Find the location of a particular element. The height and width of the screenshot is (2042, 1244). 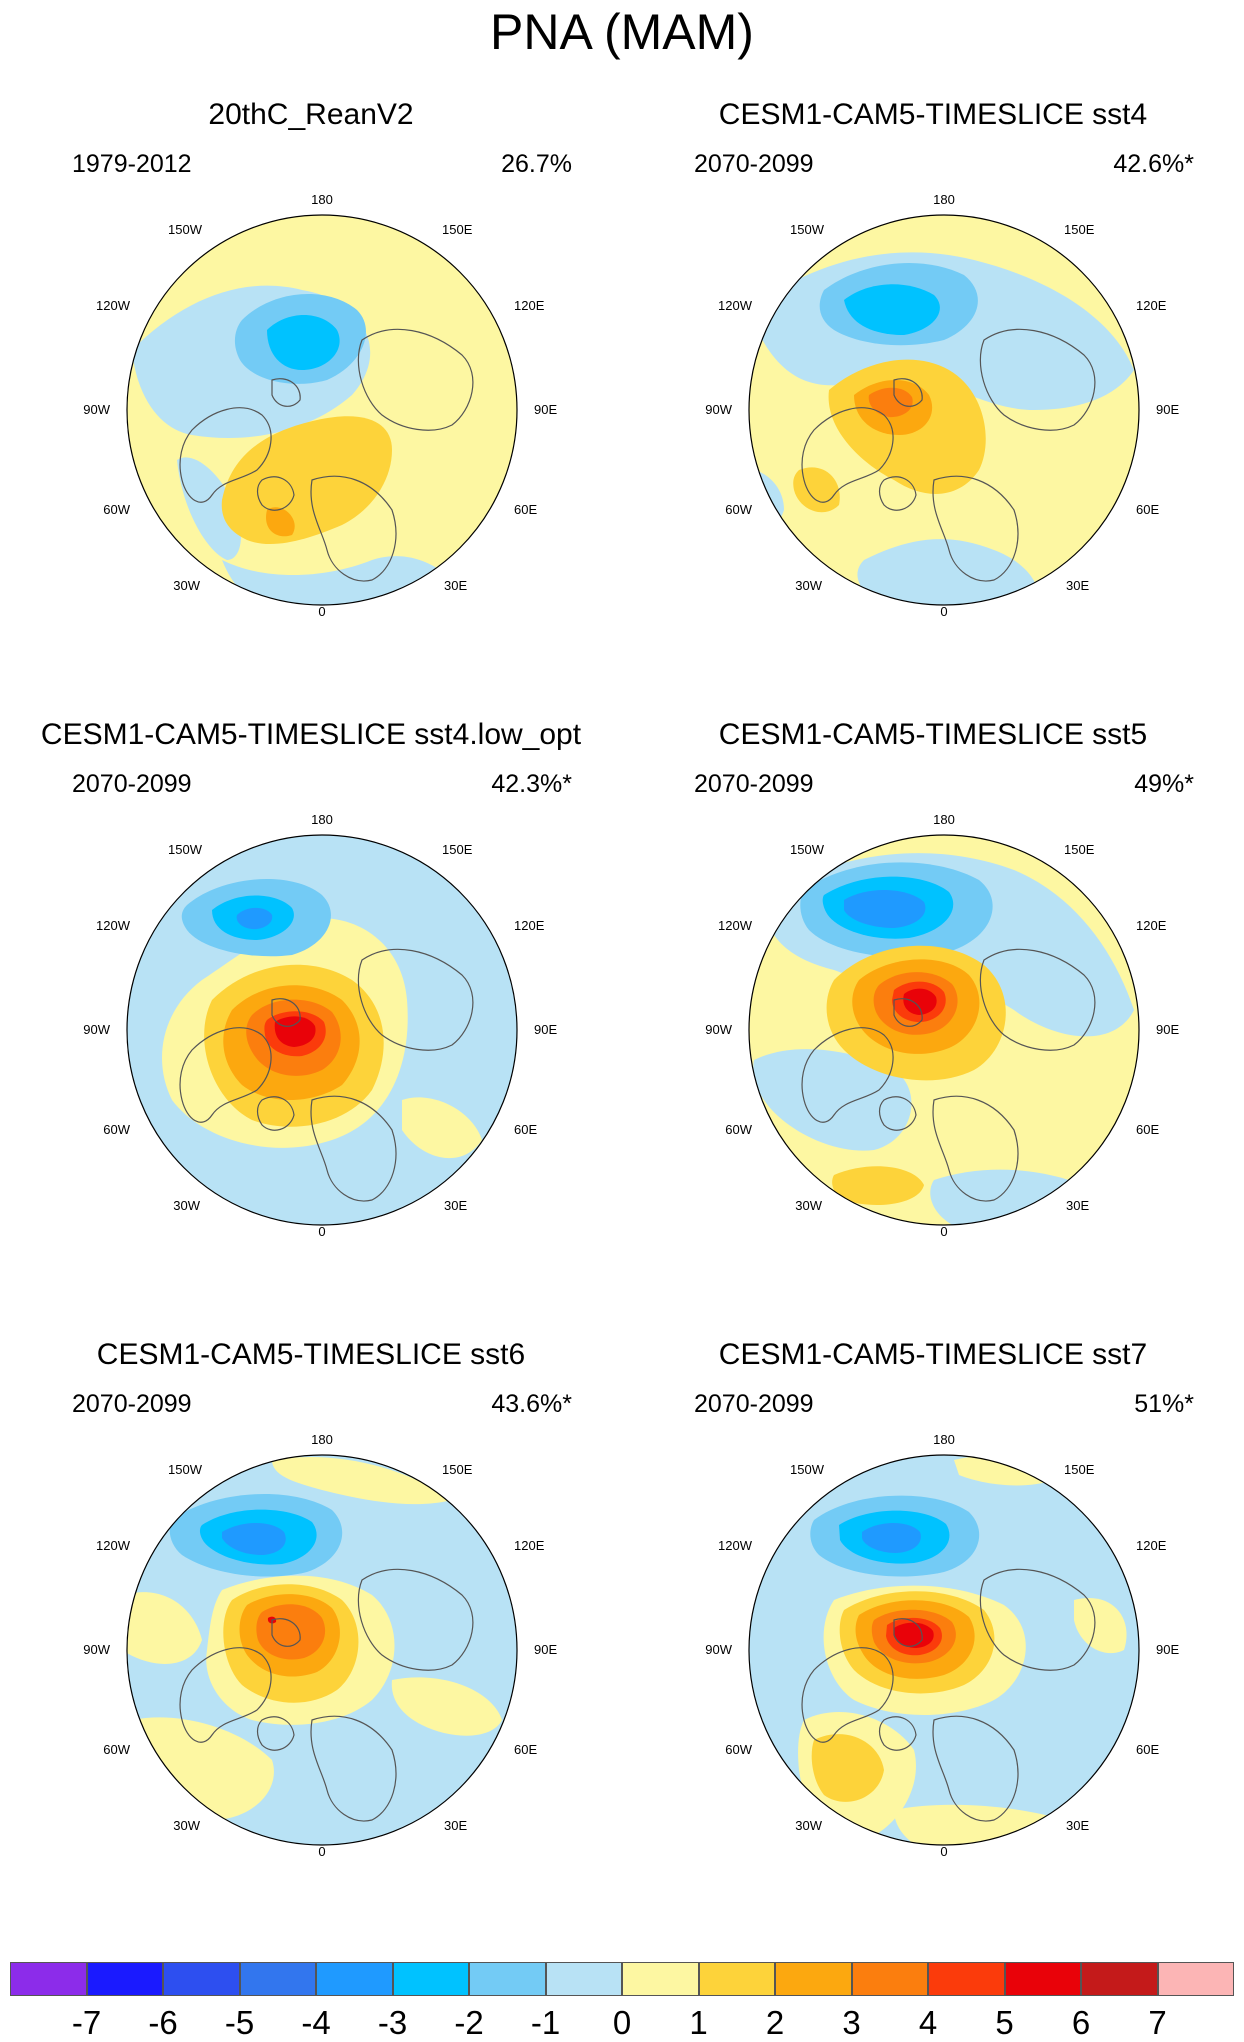

colorbar-label: 1 is located at coordinates (698, 2022).